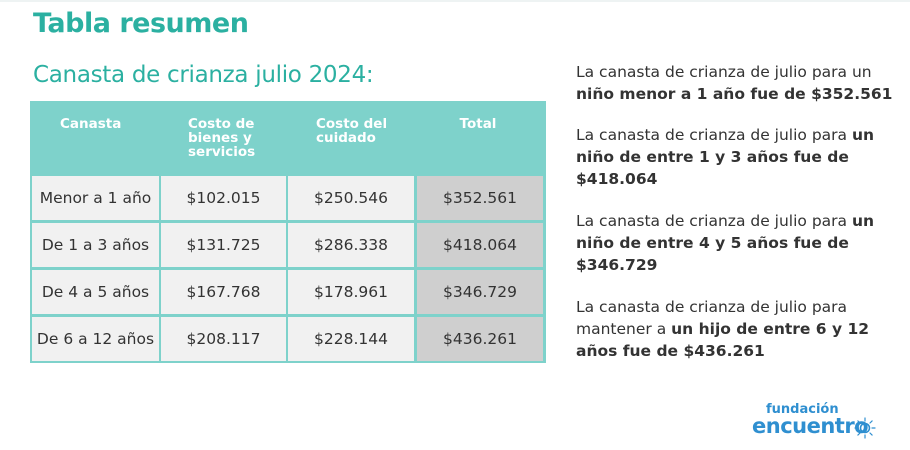 The width and height of the screenshot is (910, 450). Describe the element at coordinates (351, 339) in the screenshot. I see `table-cell-cuidado: $228.144` at that location.